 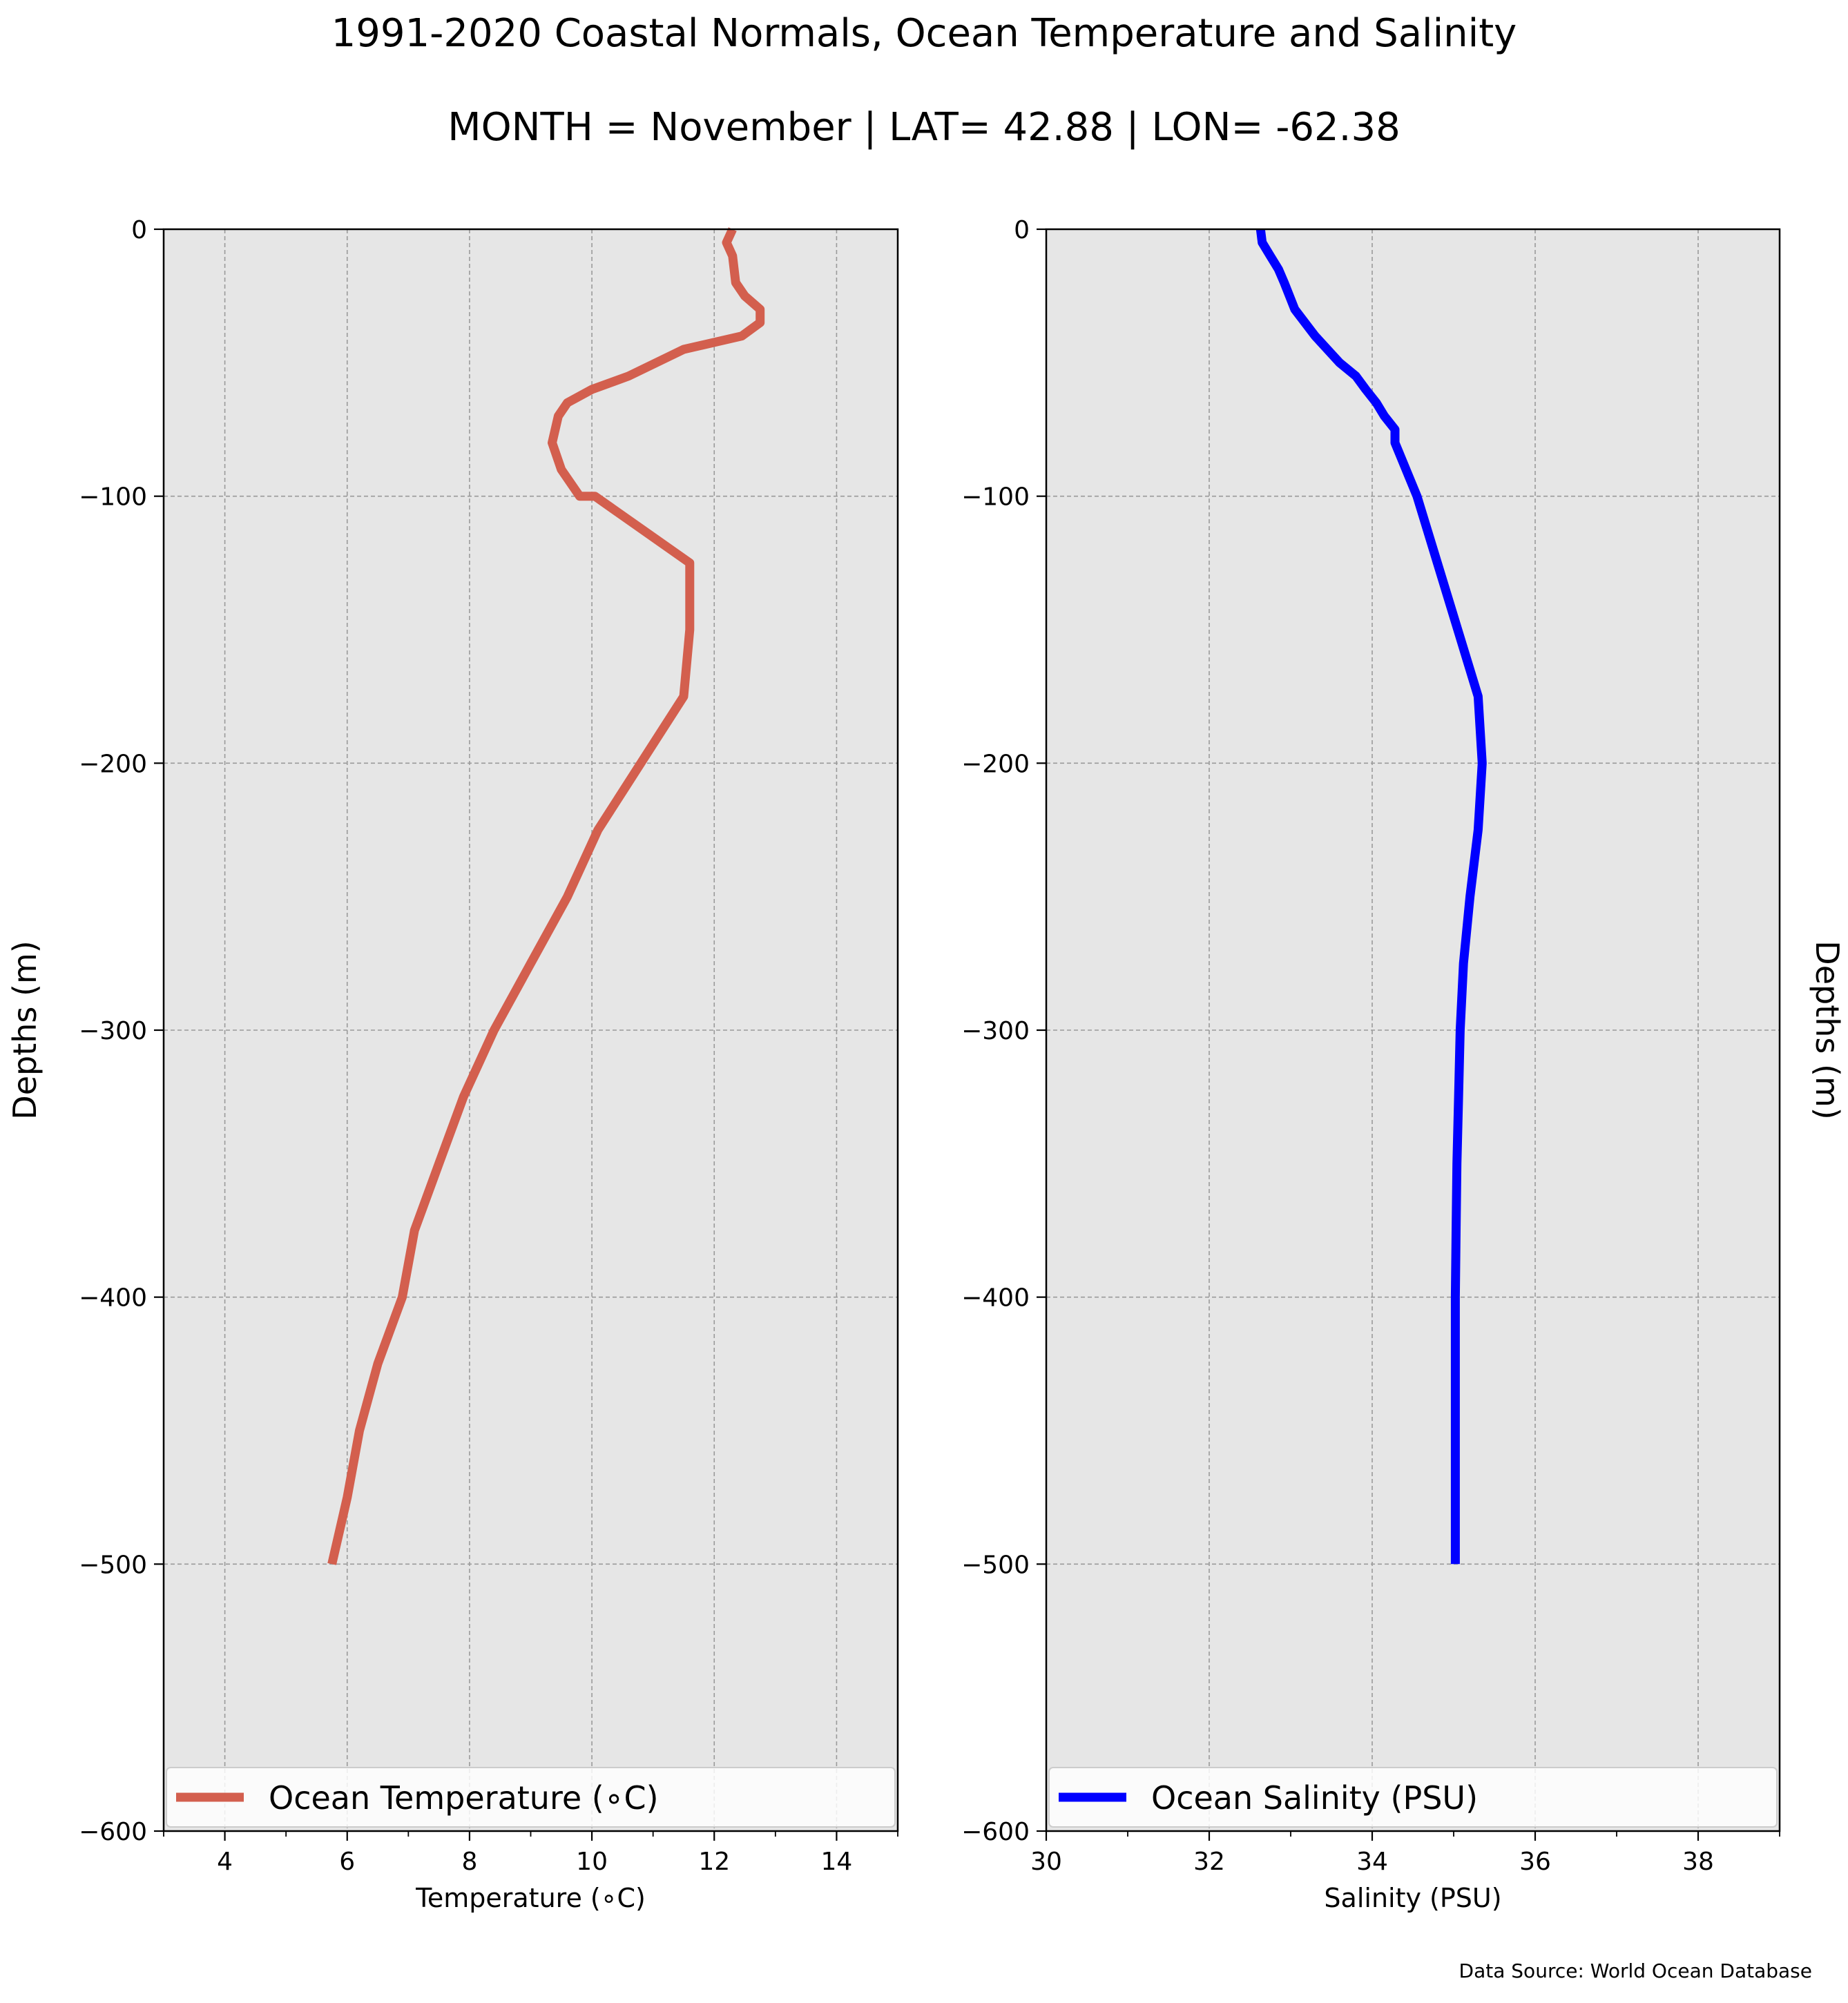 What do you see at coordinates (837, 1862) in the screenshot?
I see `x-tick-label: 14` at bounding box center [837, 1862].